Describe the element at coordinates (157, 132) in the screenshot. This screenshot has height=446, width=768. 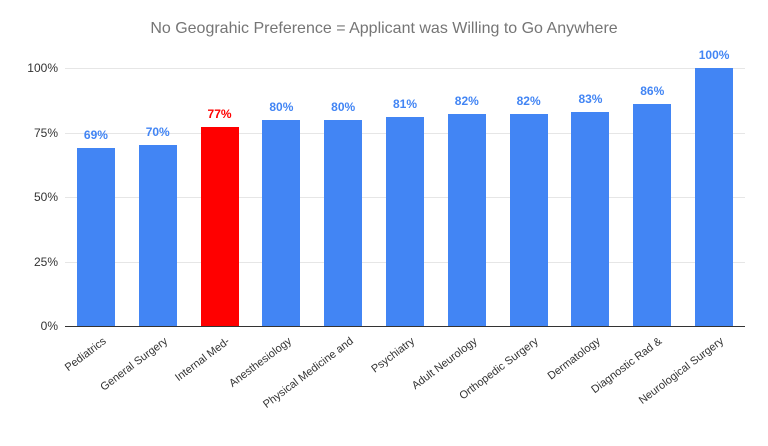
I see `bar-value-label: 70%` at that location.